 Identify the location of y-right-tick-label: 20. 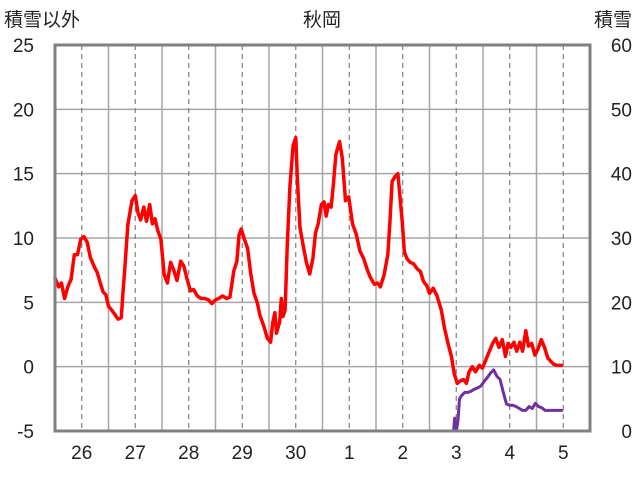
(621, 303).